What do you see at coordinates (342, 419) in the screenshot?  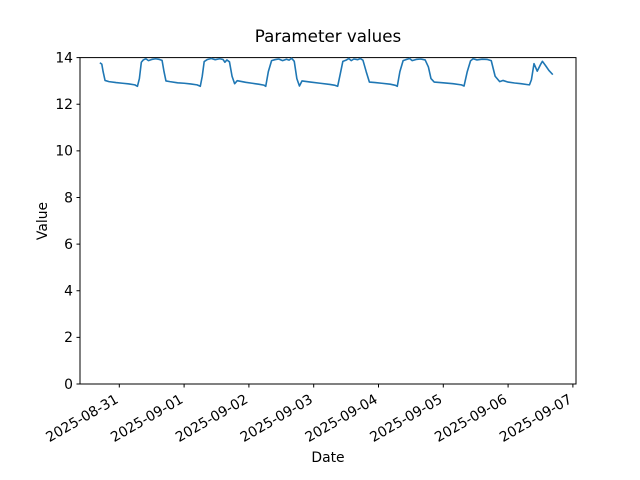 I see `x-tick-label: 2025-09-04` at bounding box center [342, 419].